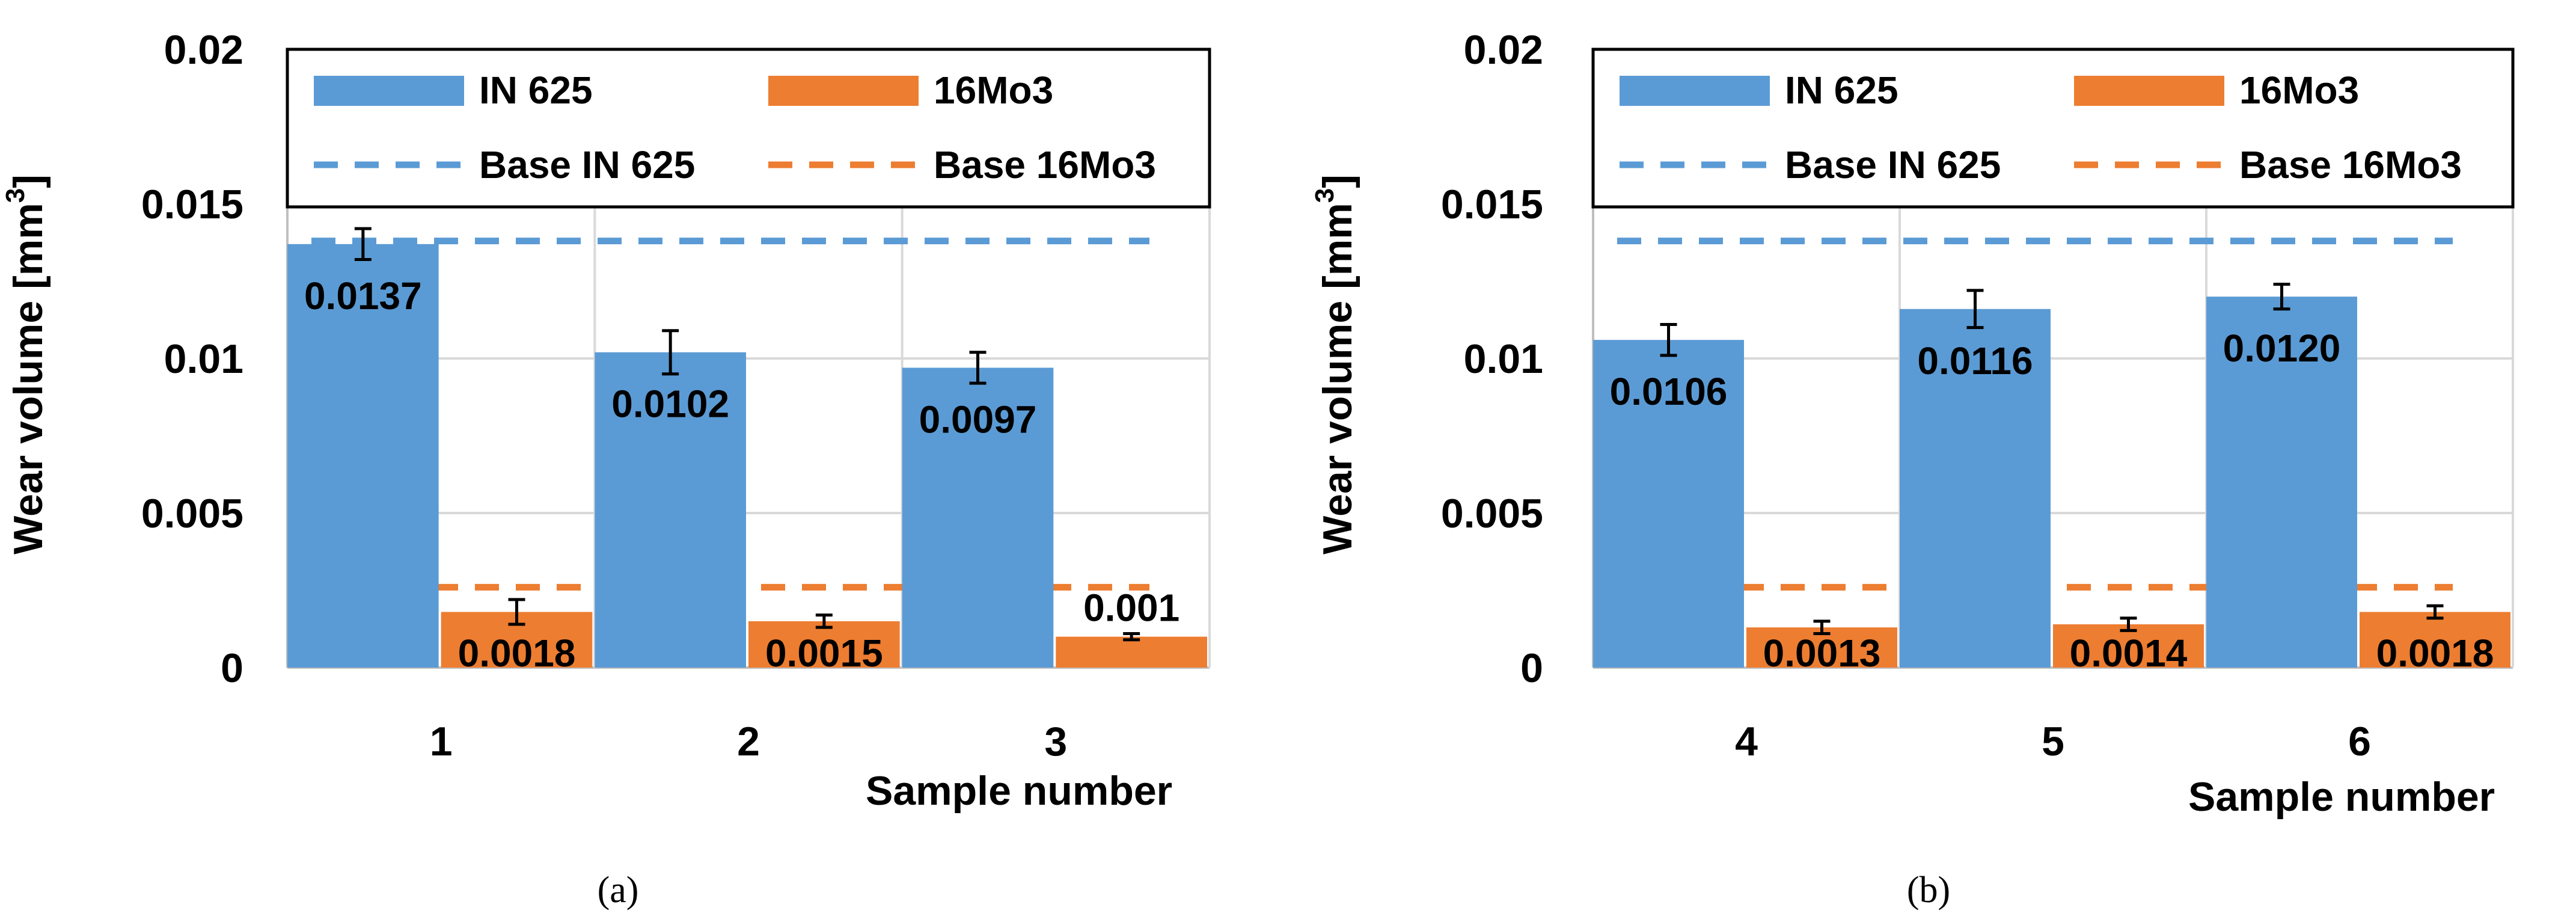 Image resolution: width=2576 pixels, height=919 pixels. I want to click on data-label: 0.0097, so click(978, 420).